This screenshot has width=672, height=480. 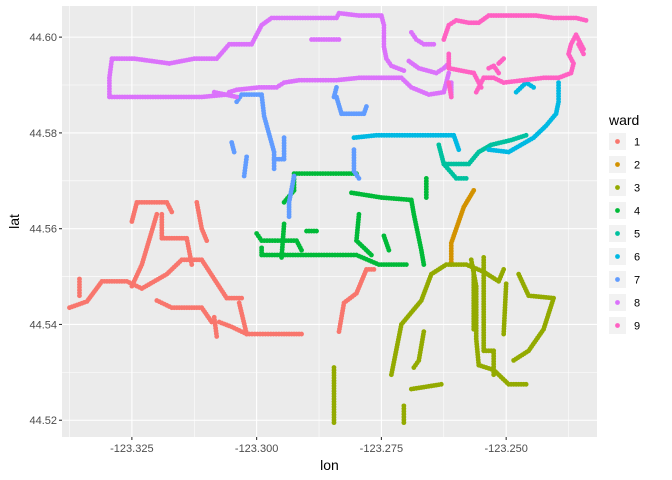 What do you see at coordinates (43, 230) in the screenshot?
I see `y-tick-label: 44.56` at bounding box center [43, 230].